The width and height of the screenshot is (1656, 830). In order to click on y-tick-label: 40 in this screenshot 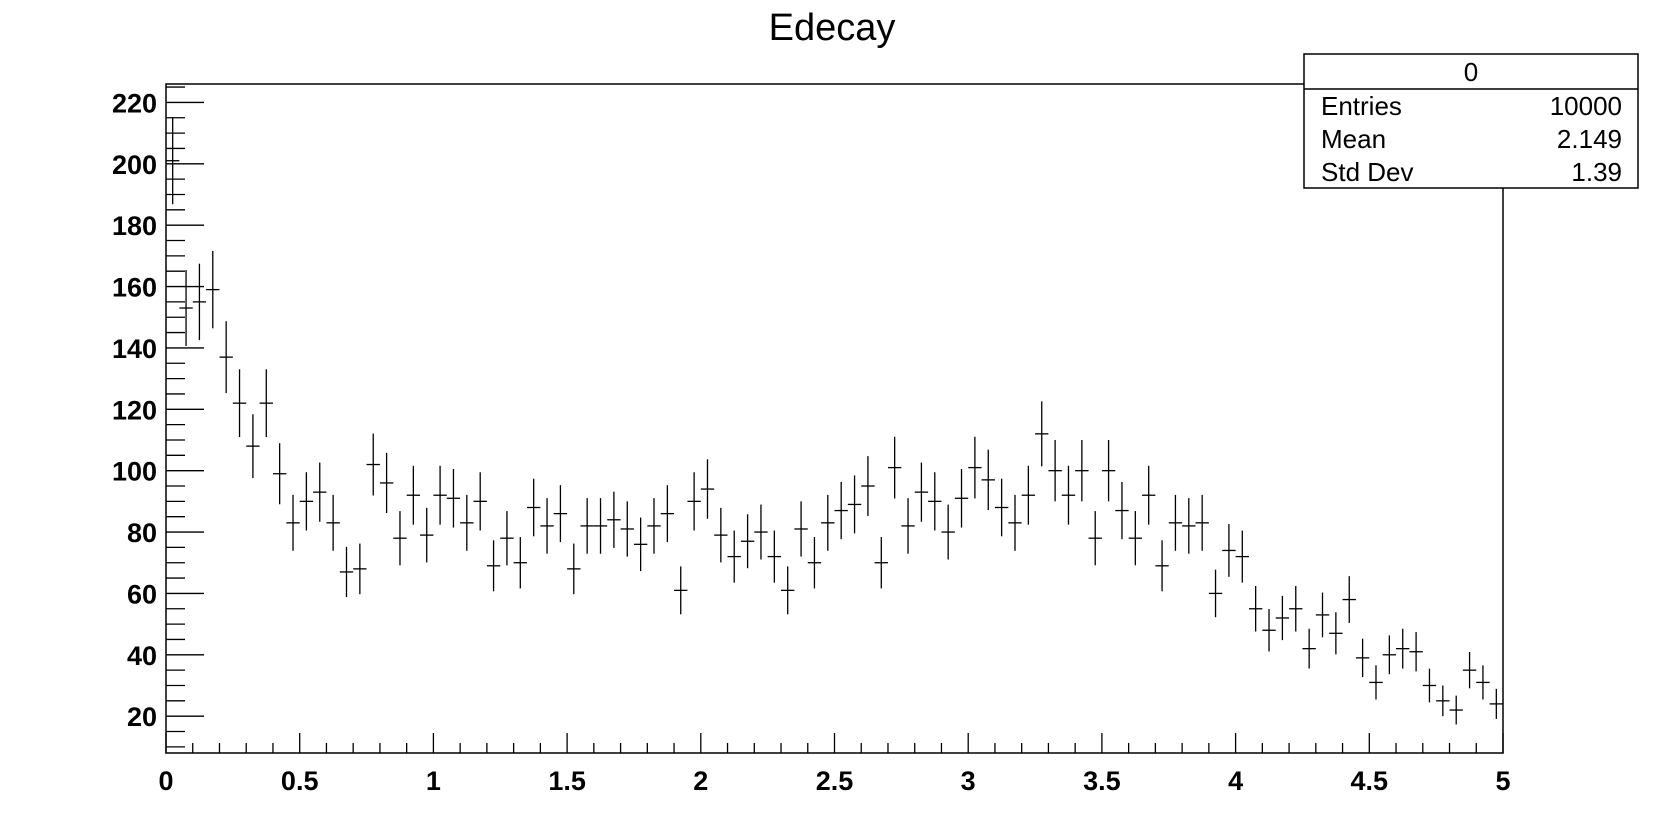, I will do `click(142, 656)`.